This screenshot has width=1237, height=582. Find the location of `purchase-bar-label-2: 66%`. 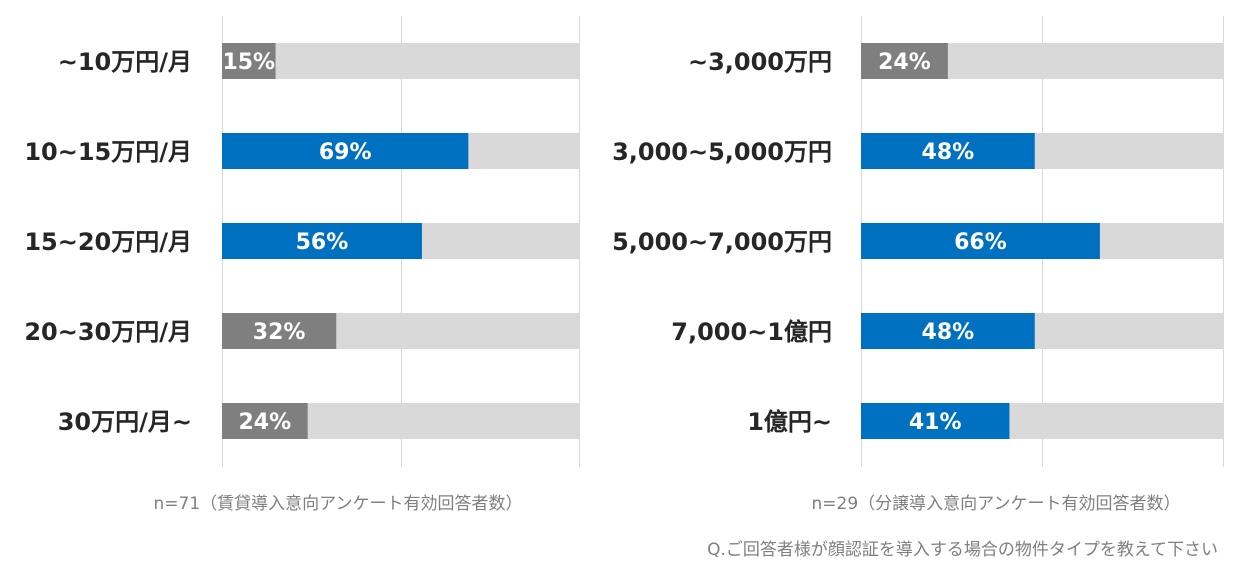

purchase-bar-label-2: 66% is located at coordinates (980, 242).